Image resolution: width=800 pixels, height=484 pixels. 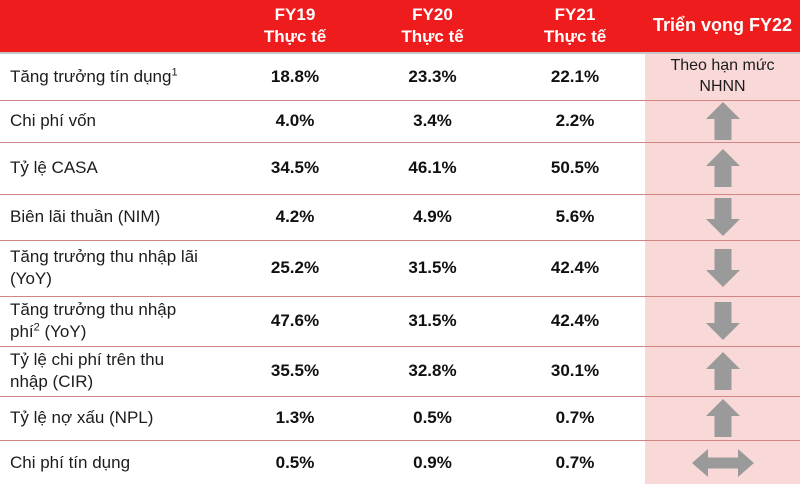 What do you see at coordinates (115, 217) in the screenshot?
I see `row-label: Biên lãi thuần (NIM)` at bounding box center [115, 217].